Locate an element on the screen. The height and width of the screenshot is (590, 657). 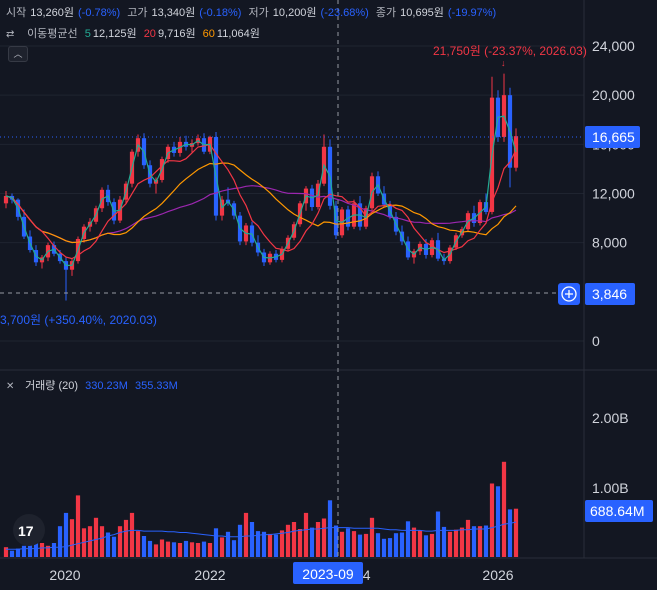
ma20-value: 9,716원 is located at coordinates (176, 34).